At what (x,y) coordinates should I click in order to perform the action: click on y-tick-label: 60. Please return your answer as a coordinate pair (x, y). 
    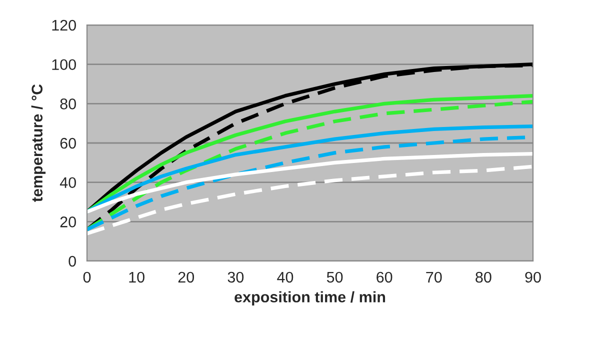
    Looking at the image, I should click on (68, 143).